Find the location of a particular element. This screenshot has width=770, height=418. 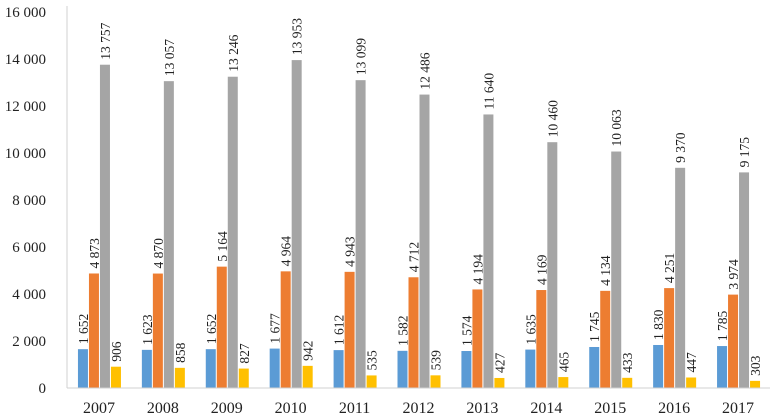

data-label: 1 677 is located at coordinates (275, 328).